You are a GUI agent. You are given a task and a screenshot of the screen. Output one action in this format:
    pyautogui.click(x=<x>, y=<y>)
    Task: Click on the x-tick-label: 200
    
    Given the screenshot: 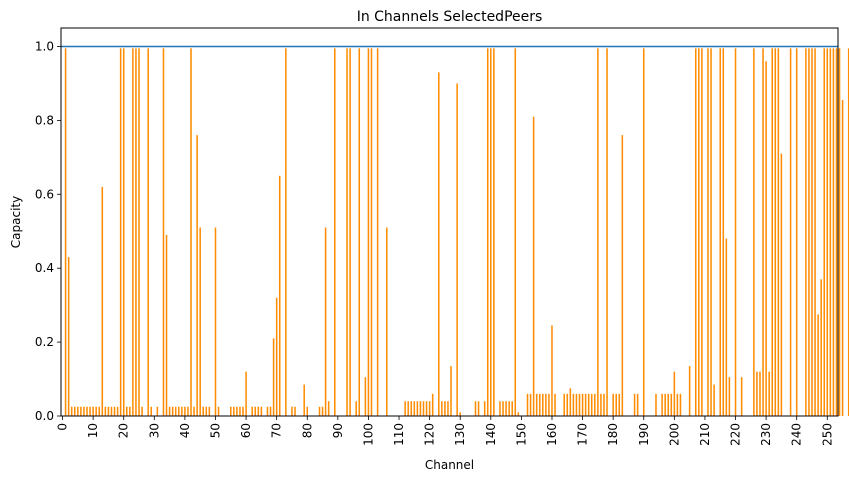 What is the action you would take?
    pyautogui.click(x=674, y=434)
    